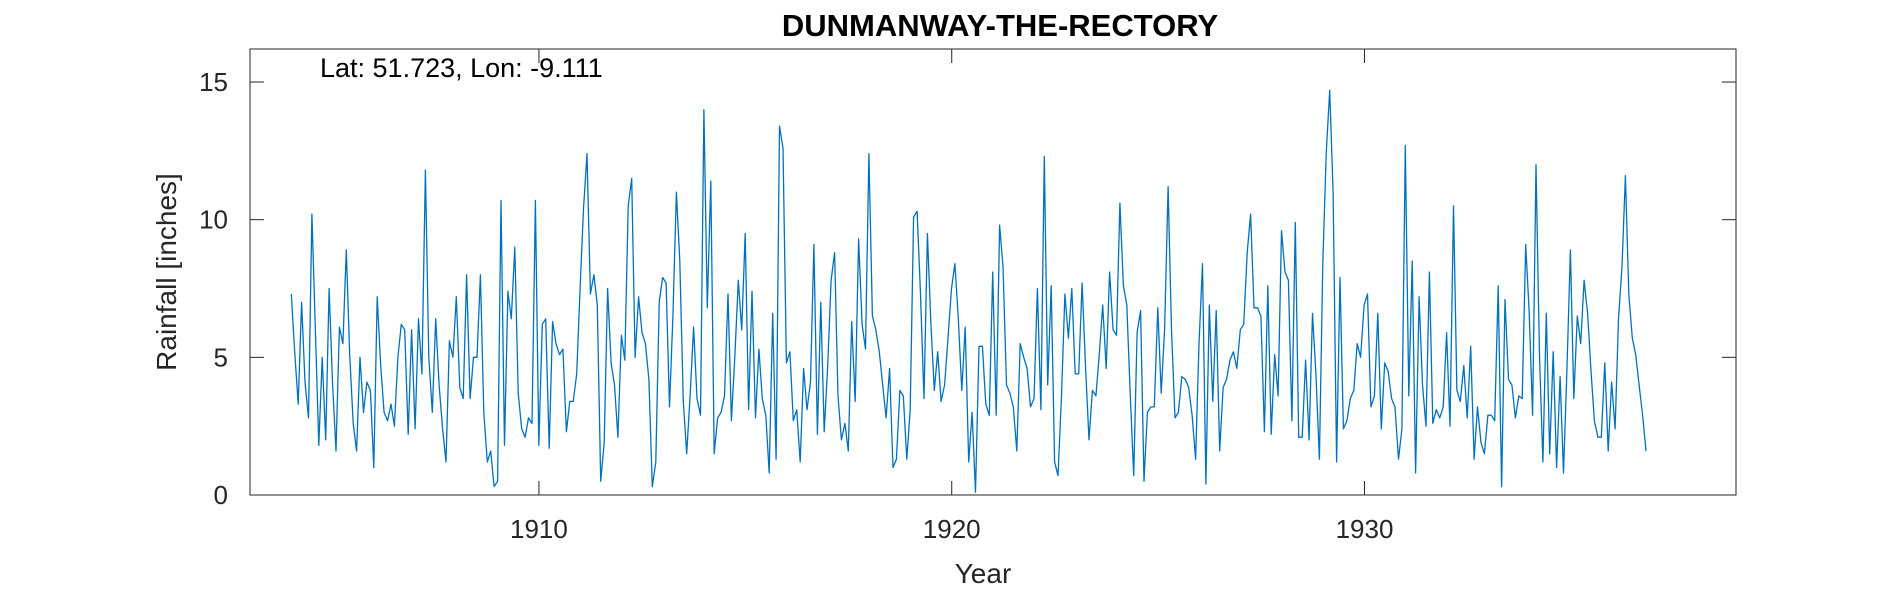 The height and width of the screenshot is (591, 1890). What do you see at coordinates (213, 220) in the screenshot?
I see `y-tick-label: 10` at bounding box center [213, 220].